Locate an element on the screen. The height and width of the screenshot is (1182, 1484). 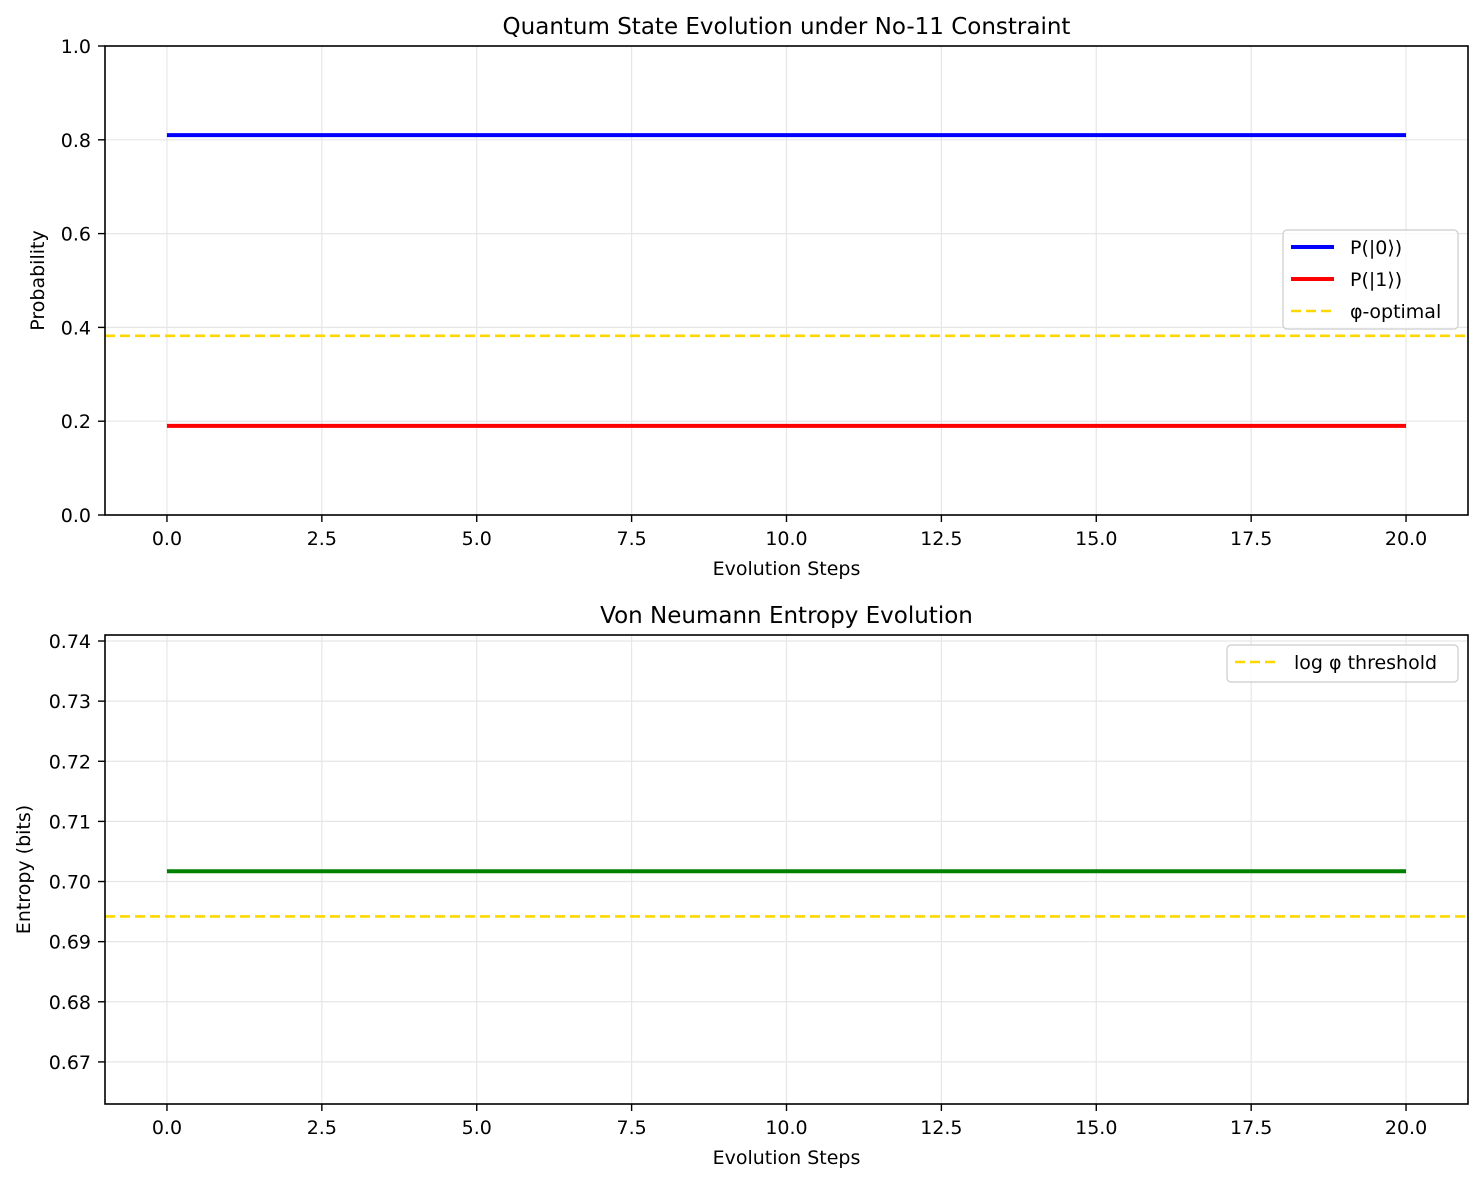
y-tick-label: 0.74 is located at coordinates (70, 642).